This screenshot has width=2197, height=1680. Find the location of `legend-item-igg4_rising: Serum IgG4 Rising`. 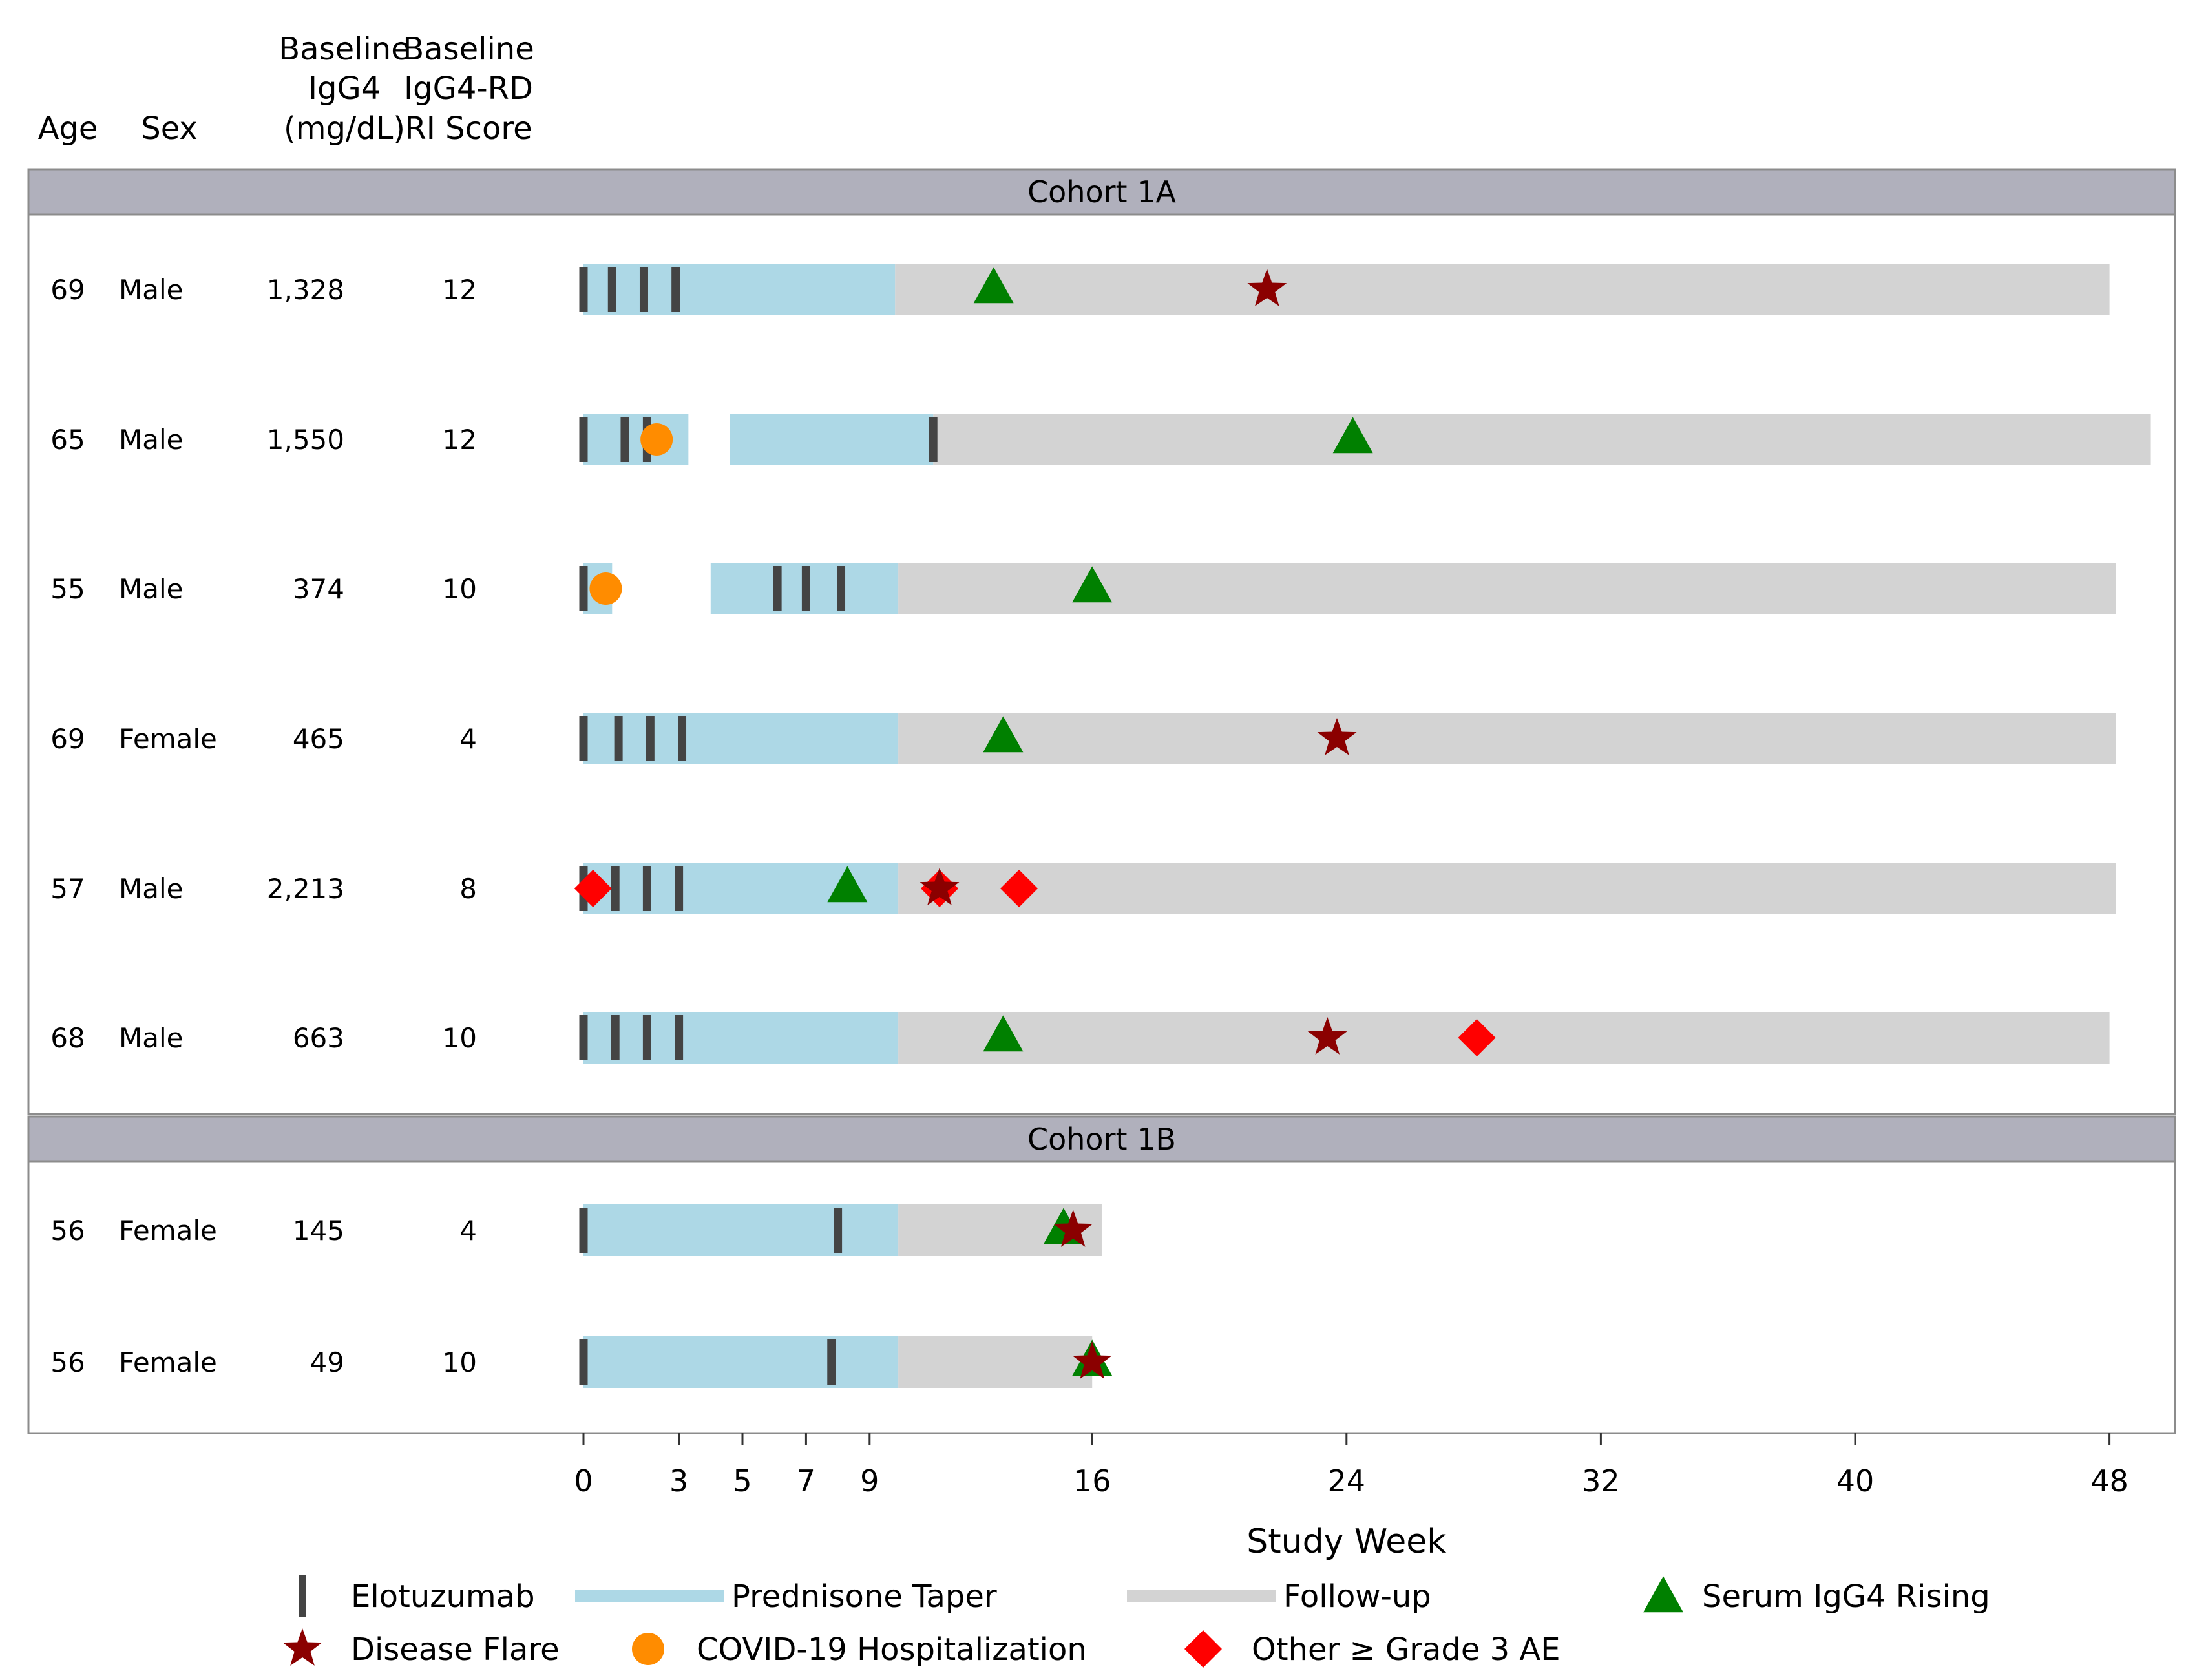

legend-item-igg4_rising: Serum IgG4 Rising is located at coordinates (1816, 1595).